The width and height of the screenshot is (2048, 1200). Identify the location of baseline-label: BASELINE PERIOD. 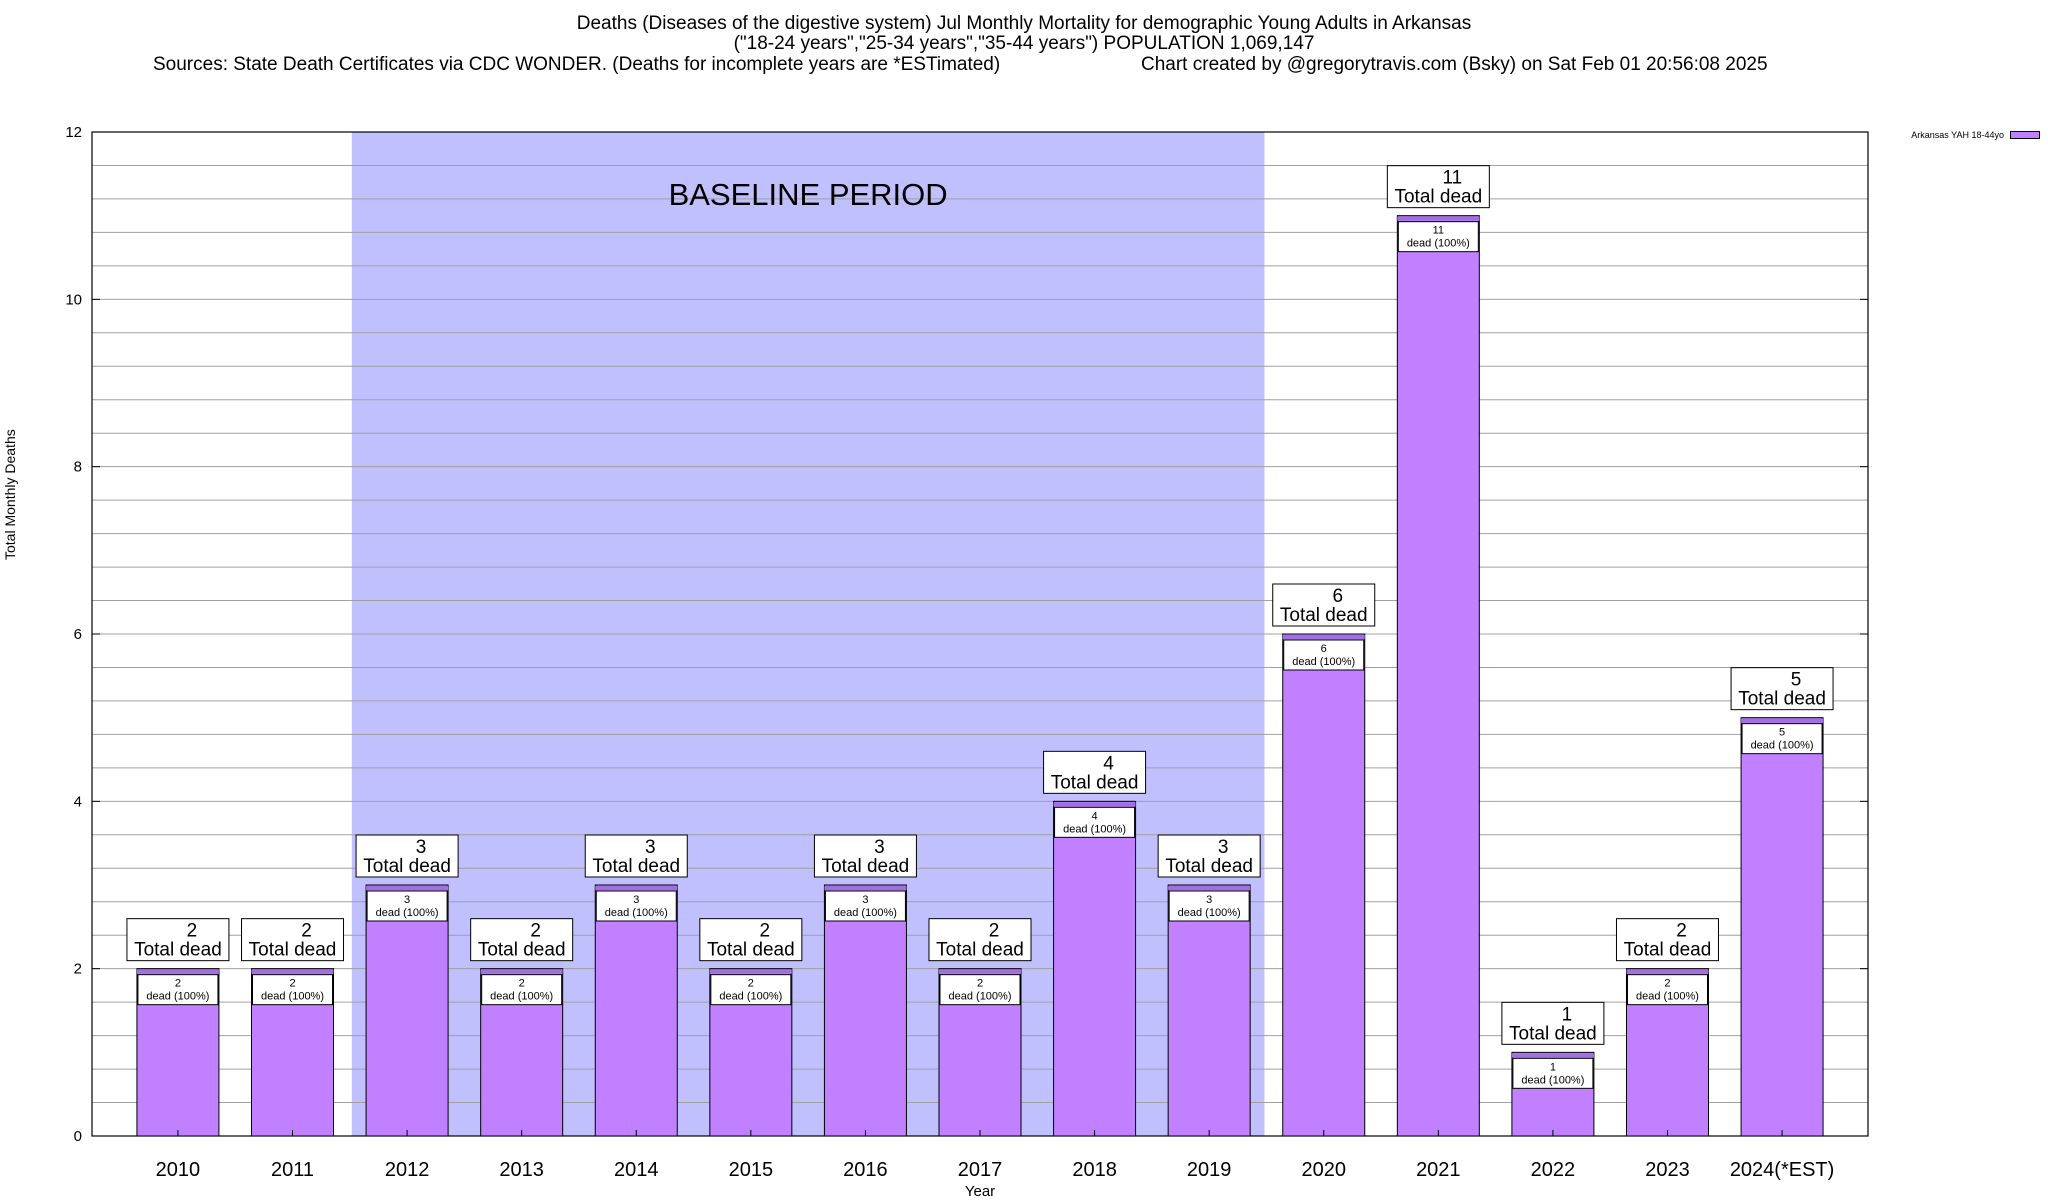
(808, 194).